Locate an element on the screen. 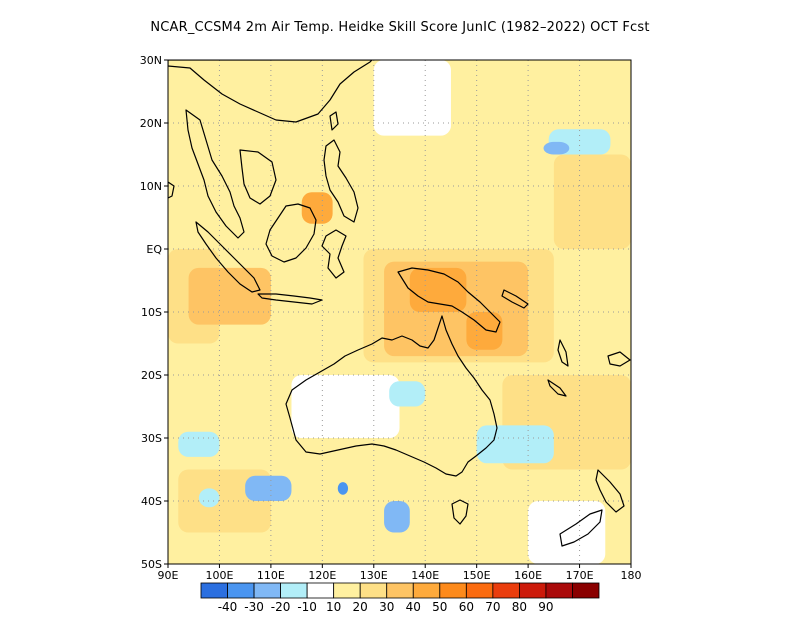 Image resolution: width=800 pixels, height=618 pixels. colorbar-label: 40 is located at coordinates (413, 607).